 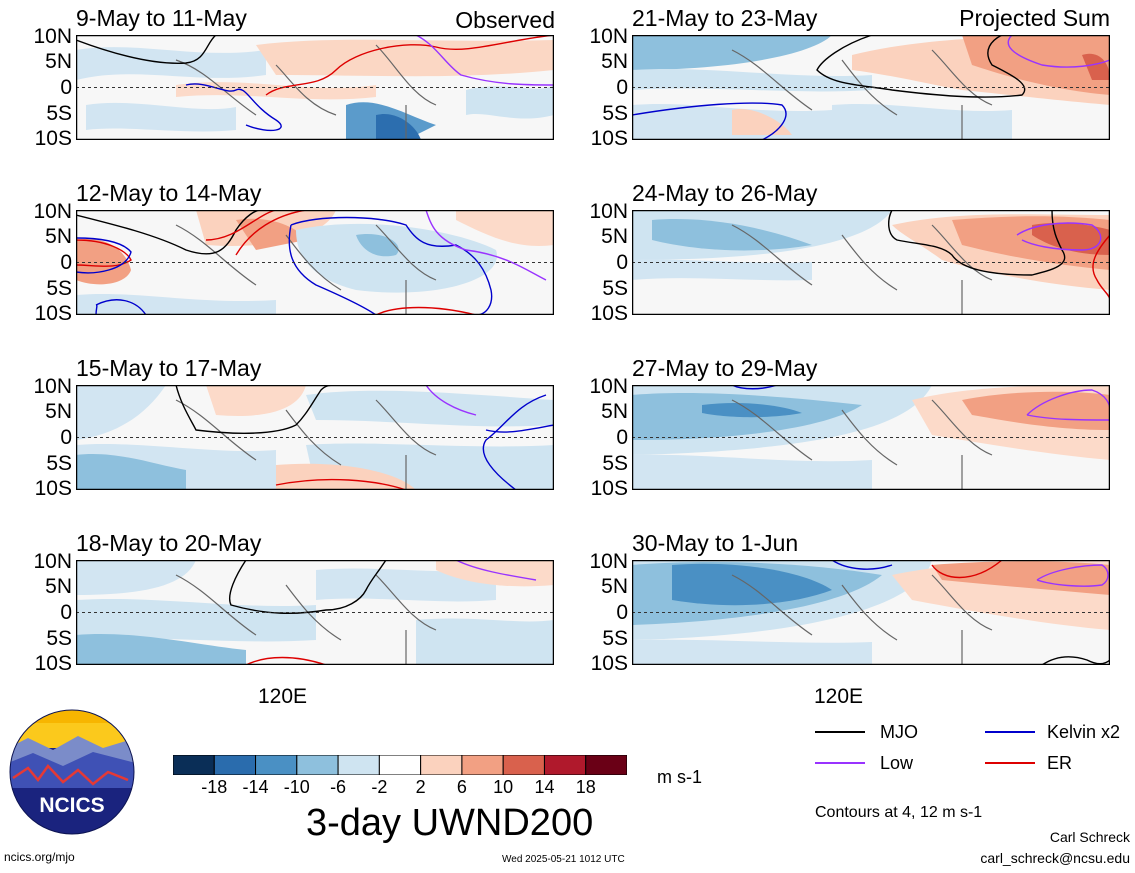 What do you see at coordinates (169, 368) in the screenshot?
I see `panel-title: 15-May to 17-May` at bounding box center [169, 368].